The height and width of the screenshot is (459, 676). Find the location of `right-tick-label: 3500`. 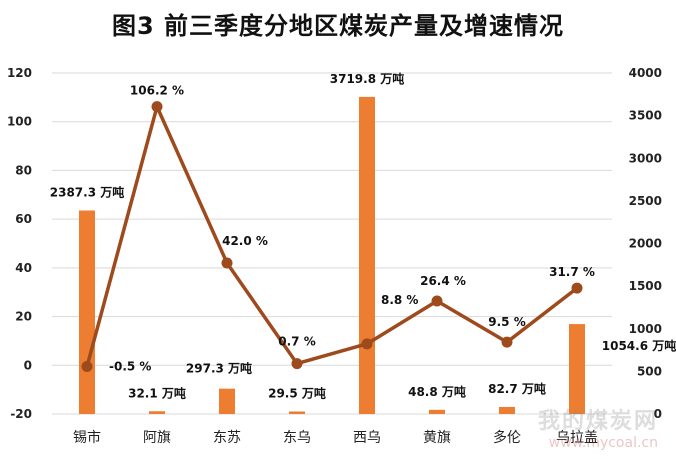

right-tick-label: 3500 is located at coordinates (645, 116).